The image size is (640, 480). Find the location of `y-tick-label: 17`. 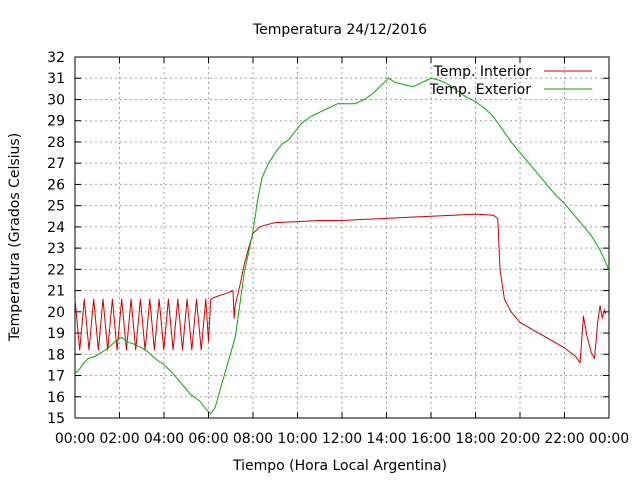

y-tick-label: 17 is located at coordinates (56, 377).